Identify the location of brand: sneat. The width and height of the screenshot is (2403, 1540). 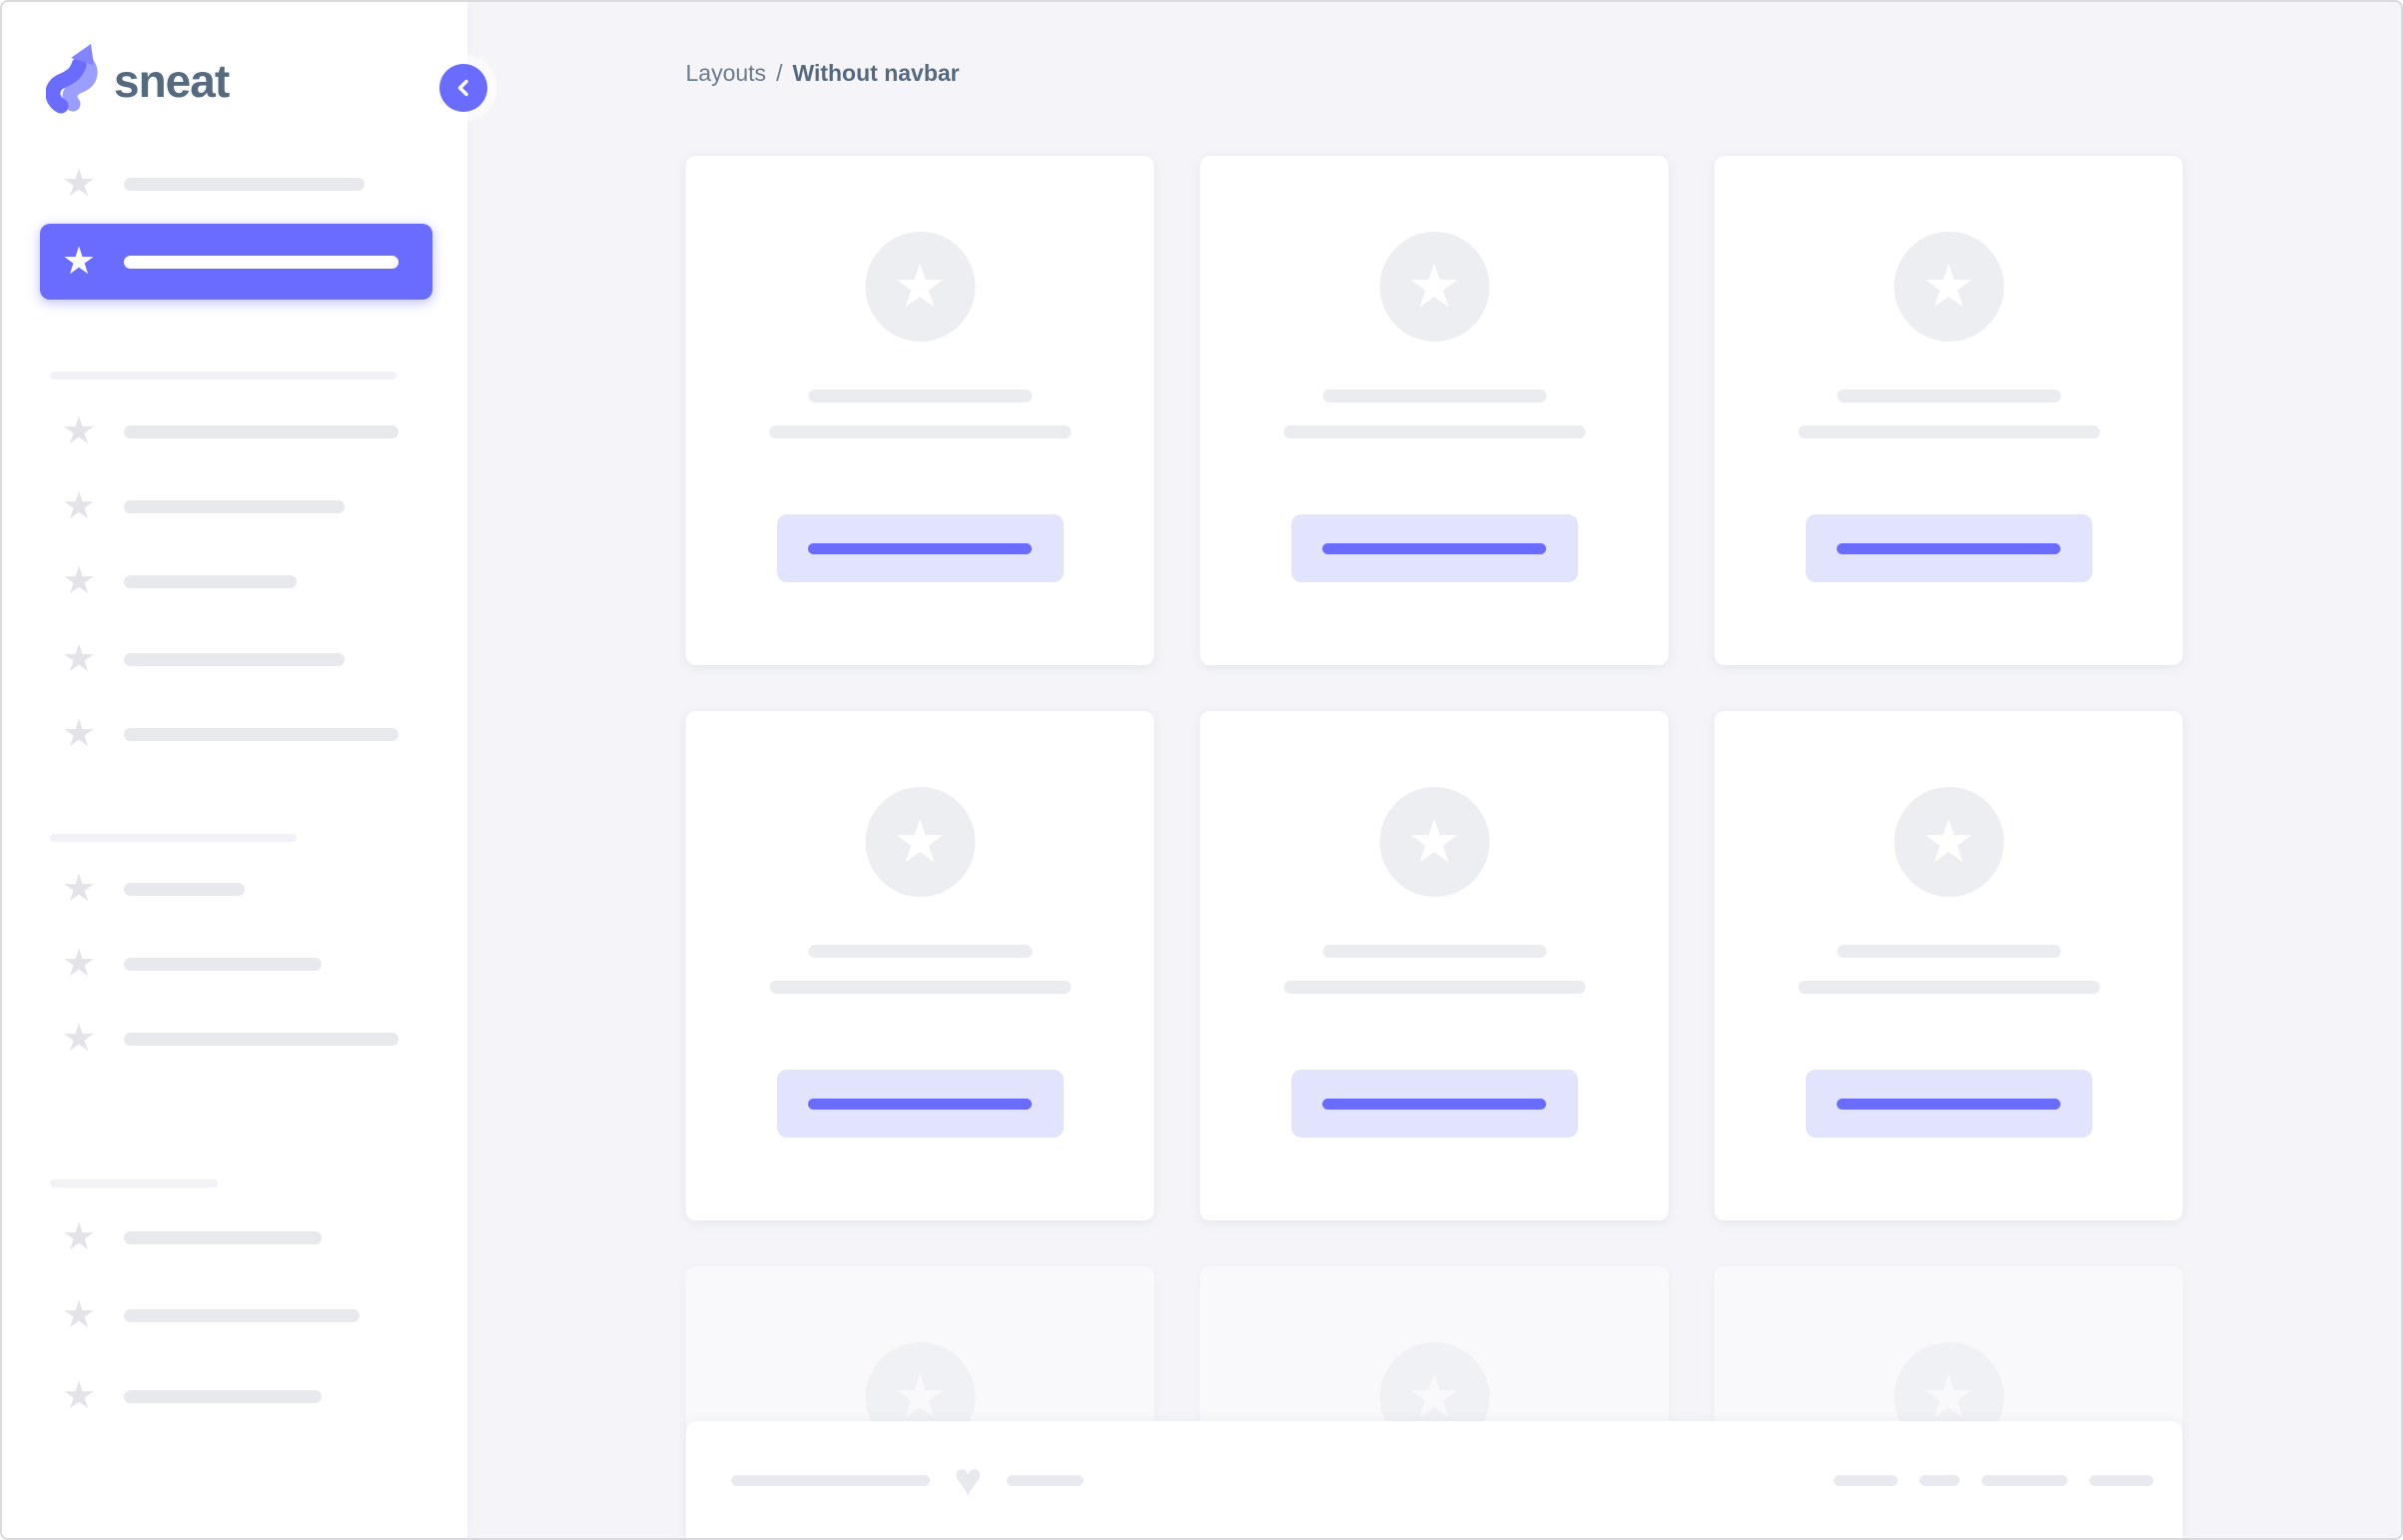
(138, 81).